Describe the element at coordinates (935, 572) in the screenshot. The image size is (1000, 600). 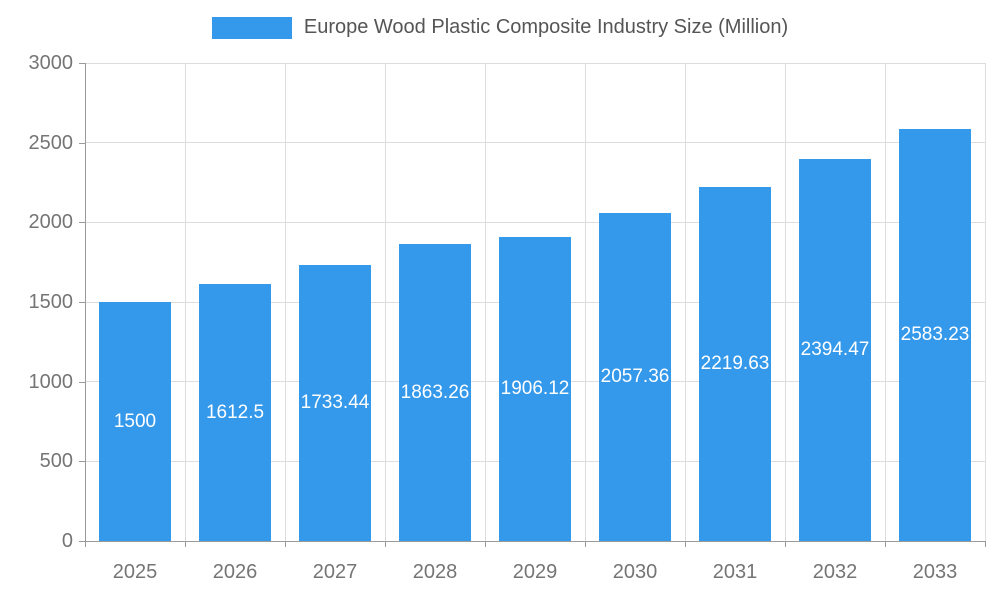
I see `x-axis-tick-label: 2033` at that location.